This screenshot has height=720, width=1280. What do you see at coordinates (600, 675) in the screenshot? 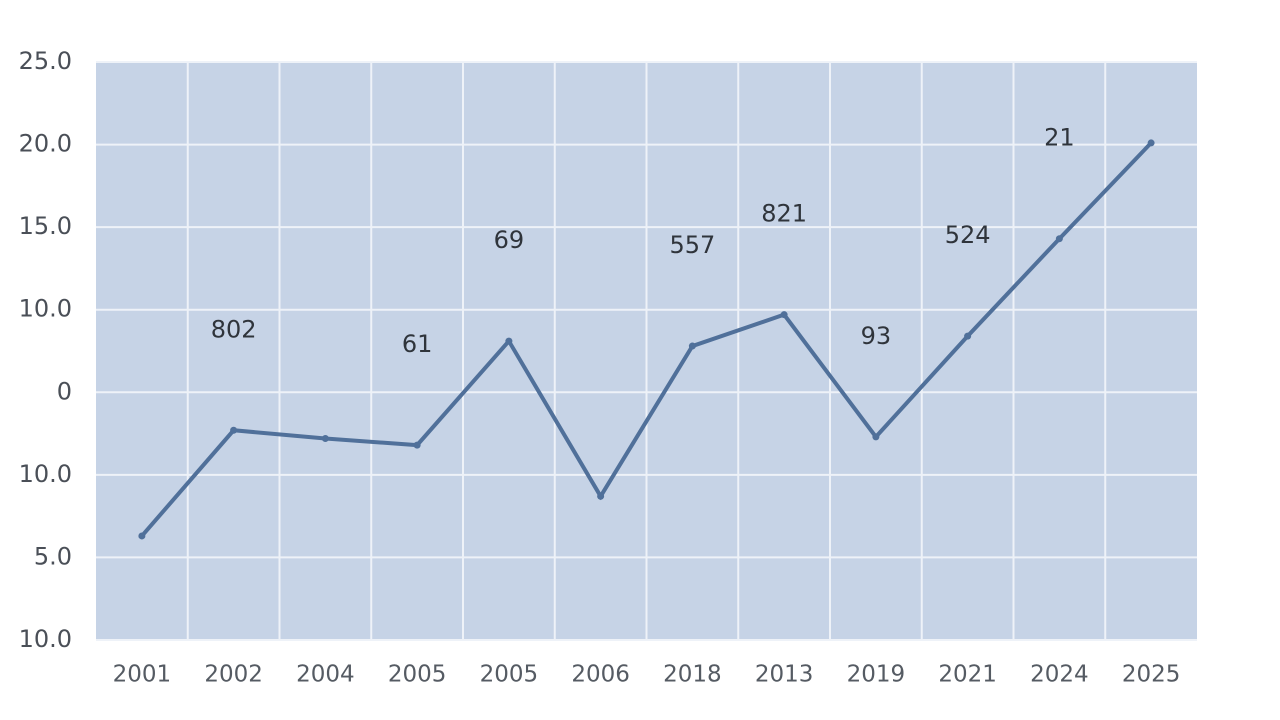
I see `x-tick-label: 2006` at bounding box center [600, 675].